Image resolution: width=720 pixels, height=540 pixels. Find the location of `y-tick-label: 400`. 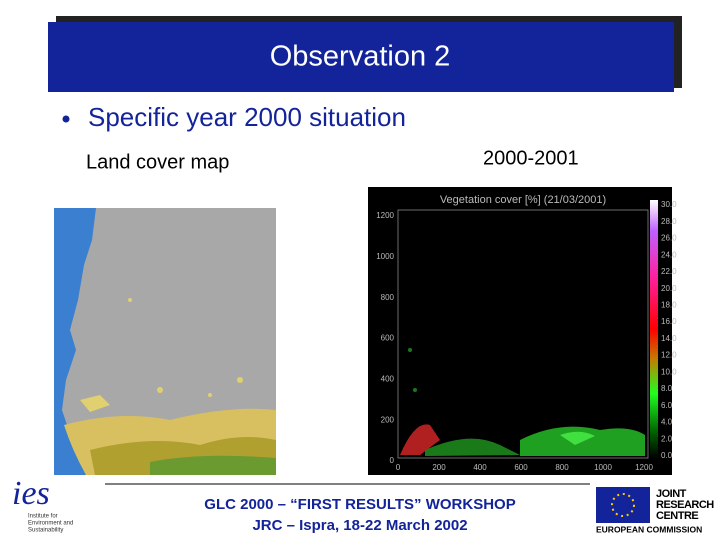

y-tick-label: 400 is located at coordinates (388, 378).